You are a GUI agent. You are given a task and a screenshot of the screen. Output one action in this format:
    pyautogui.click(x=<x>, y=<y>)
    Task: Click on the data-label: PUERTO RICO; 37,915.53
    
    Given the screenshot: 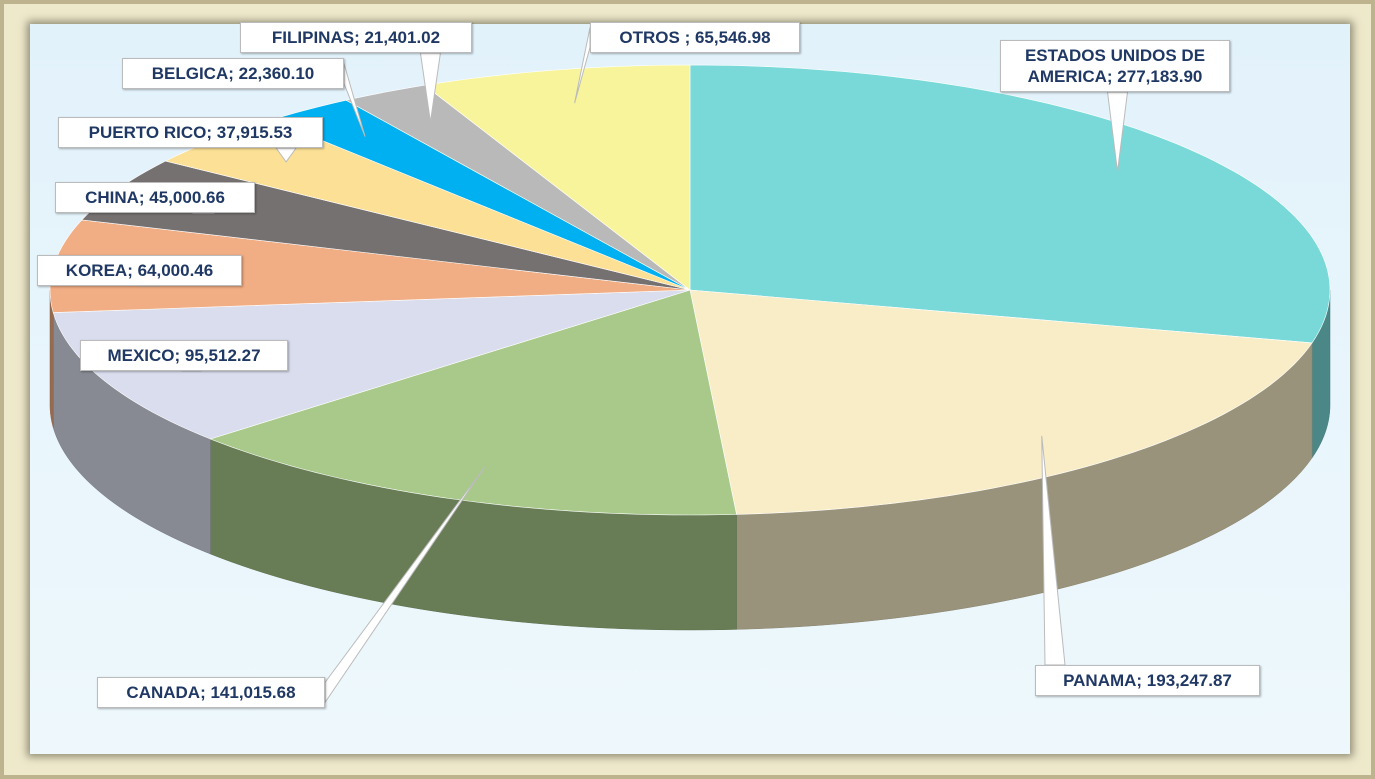 What is the action you would take?
    pyautogui.click(x=190, y=132)
    